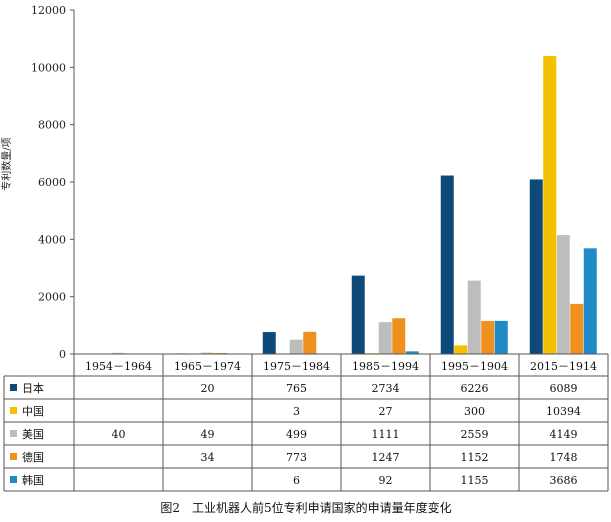  I want to click on data-label: 3686, so click(564, 480).